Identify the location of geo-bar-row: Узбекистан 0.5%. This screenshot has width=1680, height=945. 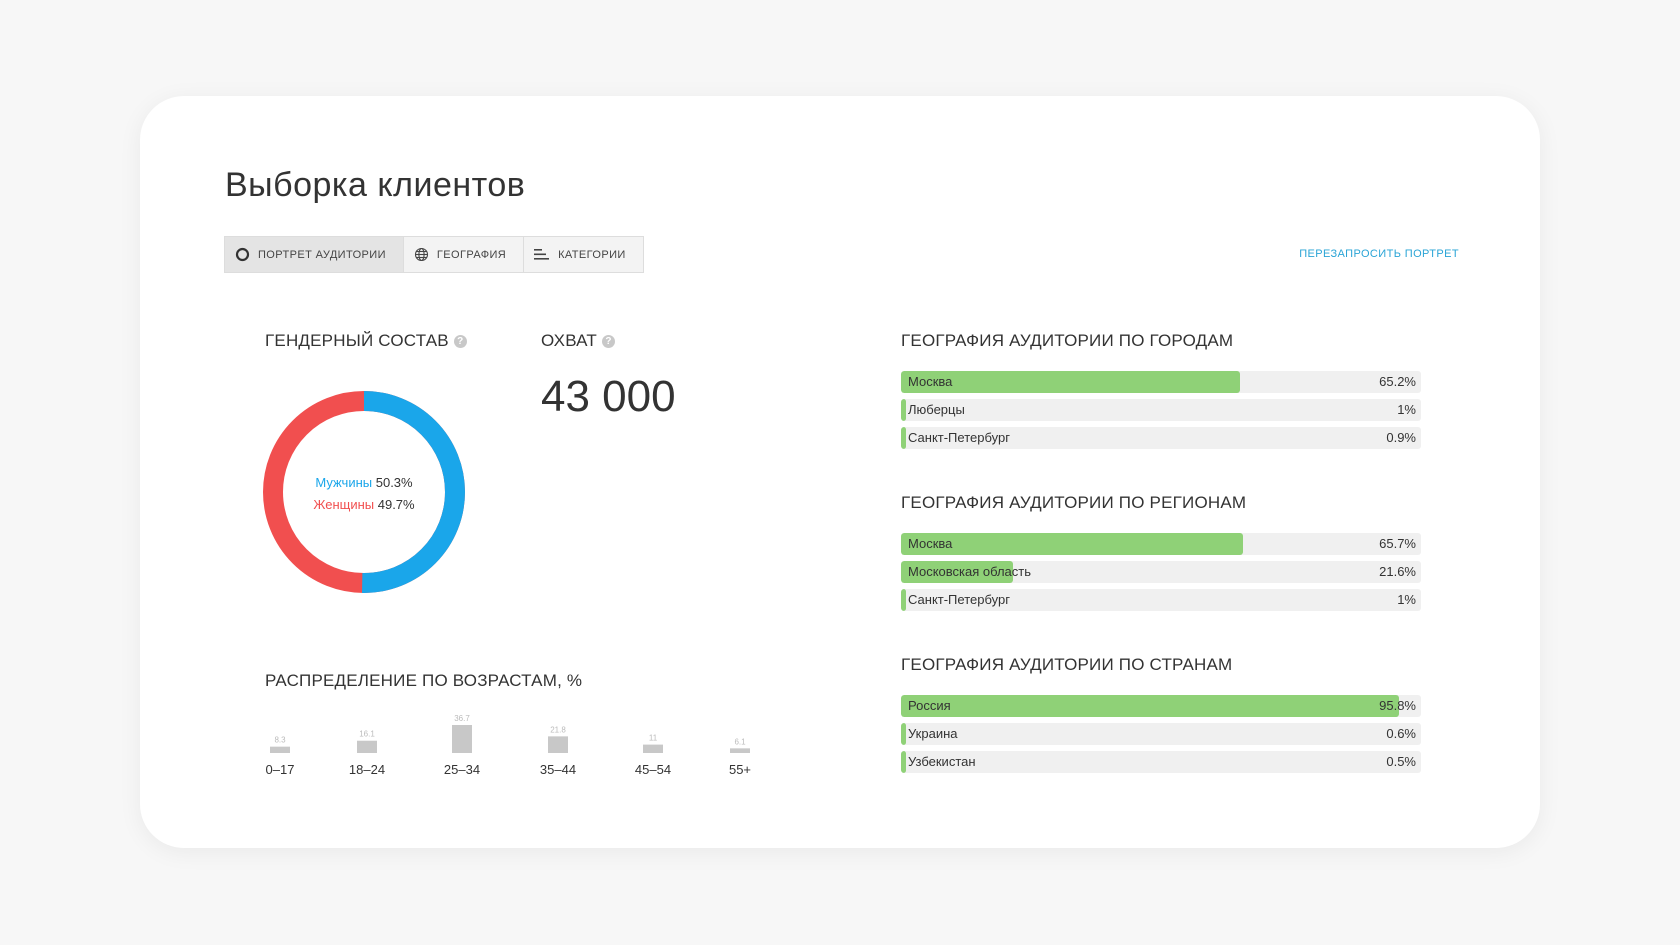
(1161, 762).